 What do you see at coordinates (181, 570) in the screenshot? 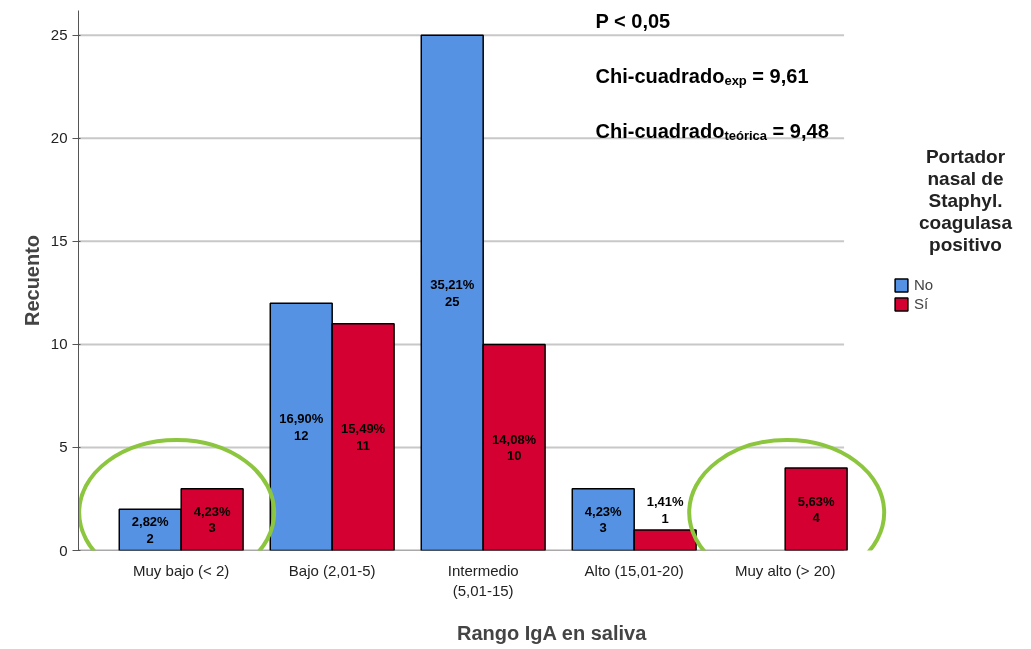
I see `x-tick-label: Muy bajo (< 2)` at bounding box center [181, 570].